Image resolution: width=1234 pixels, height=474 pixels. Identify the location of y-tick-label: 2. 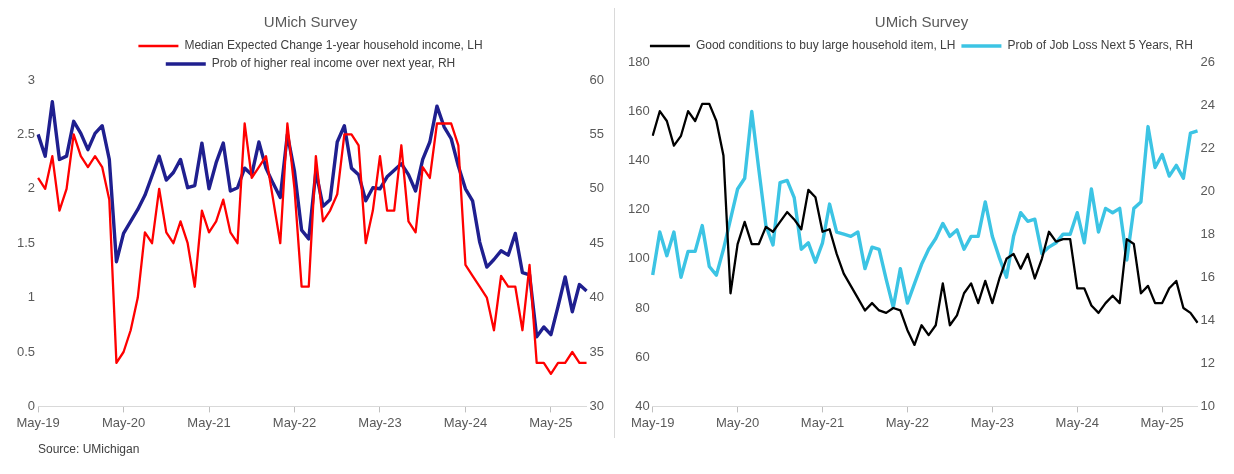
(31, 188).